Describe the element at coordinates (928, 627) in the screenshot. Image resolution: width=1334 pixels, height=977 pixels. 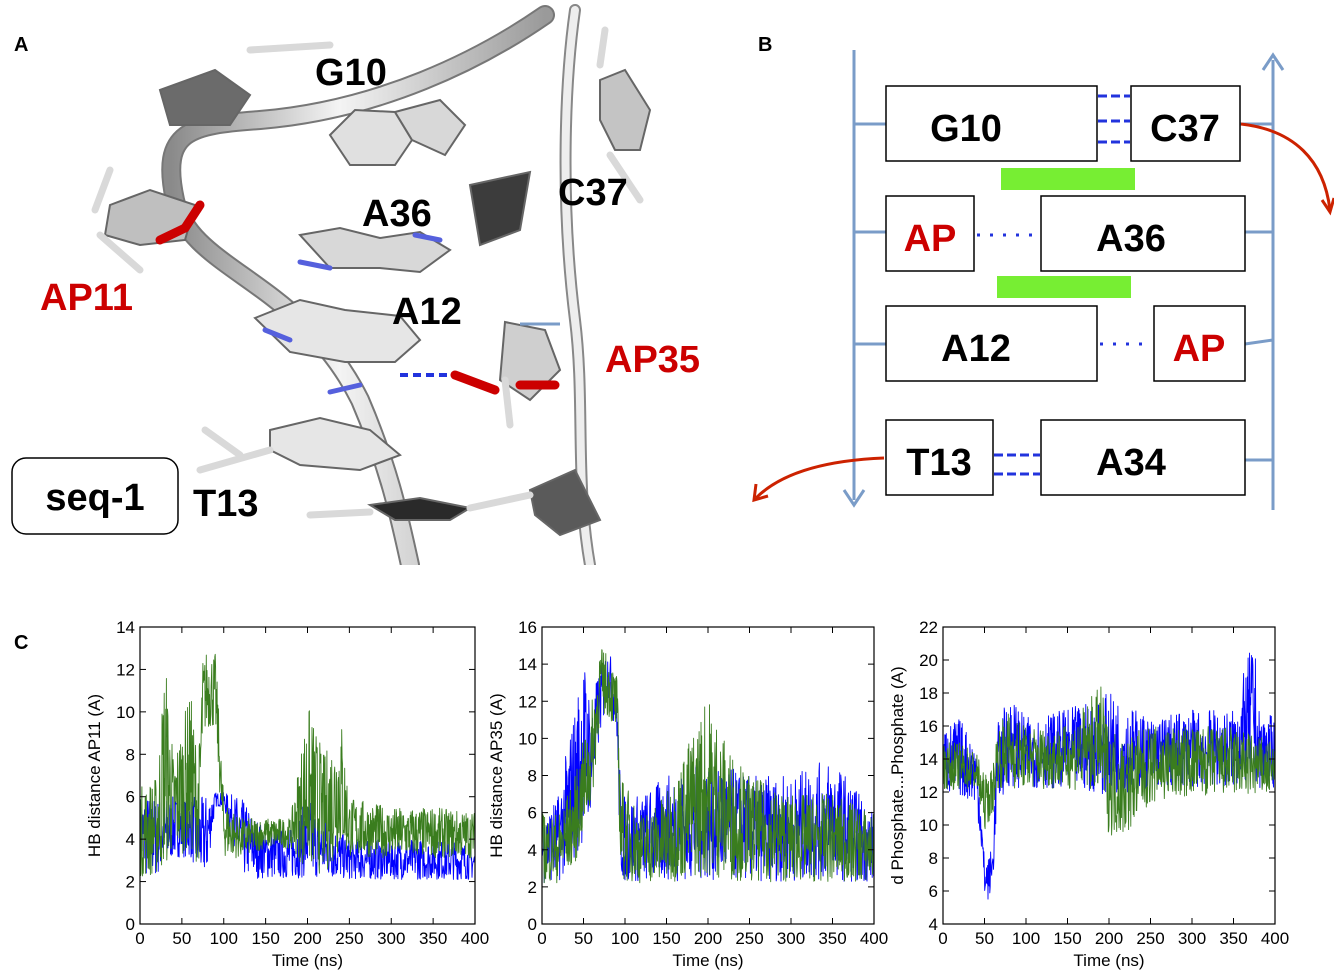
I see `y-tick-label: 22` at that location.